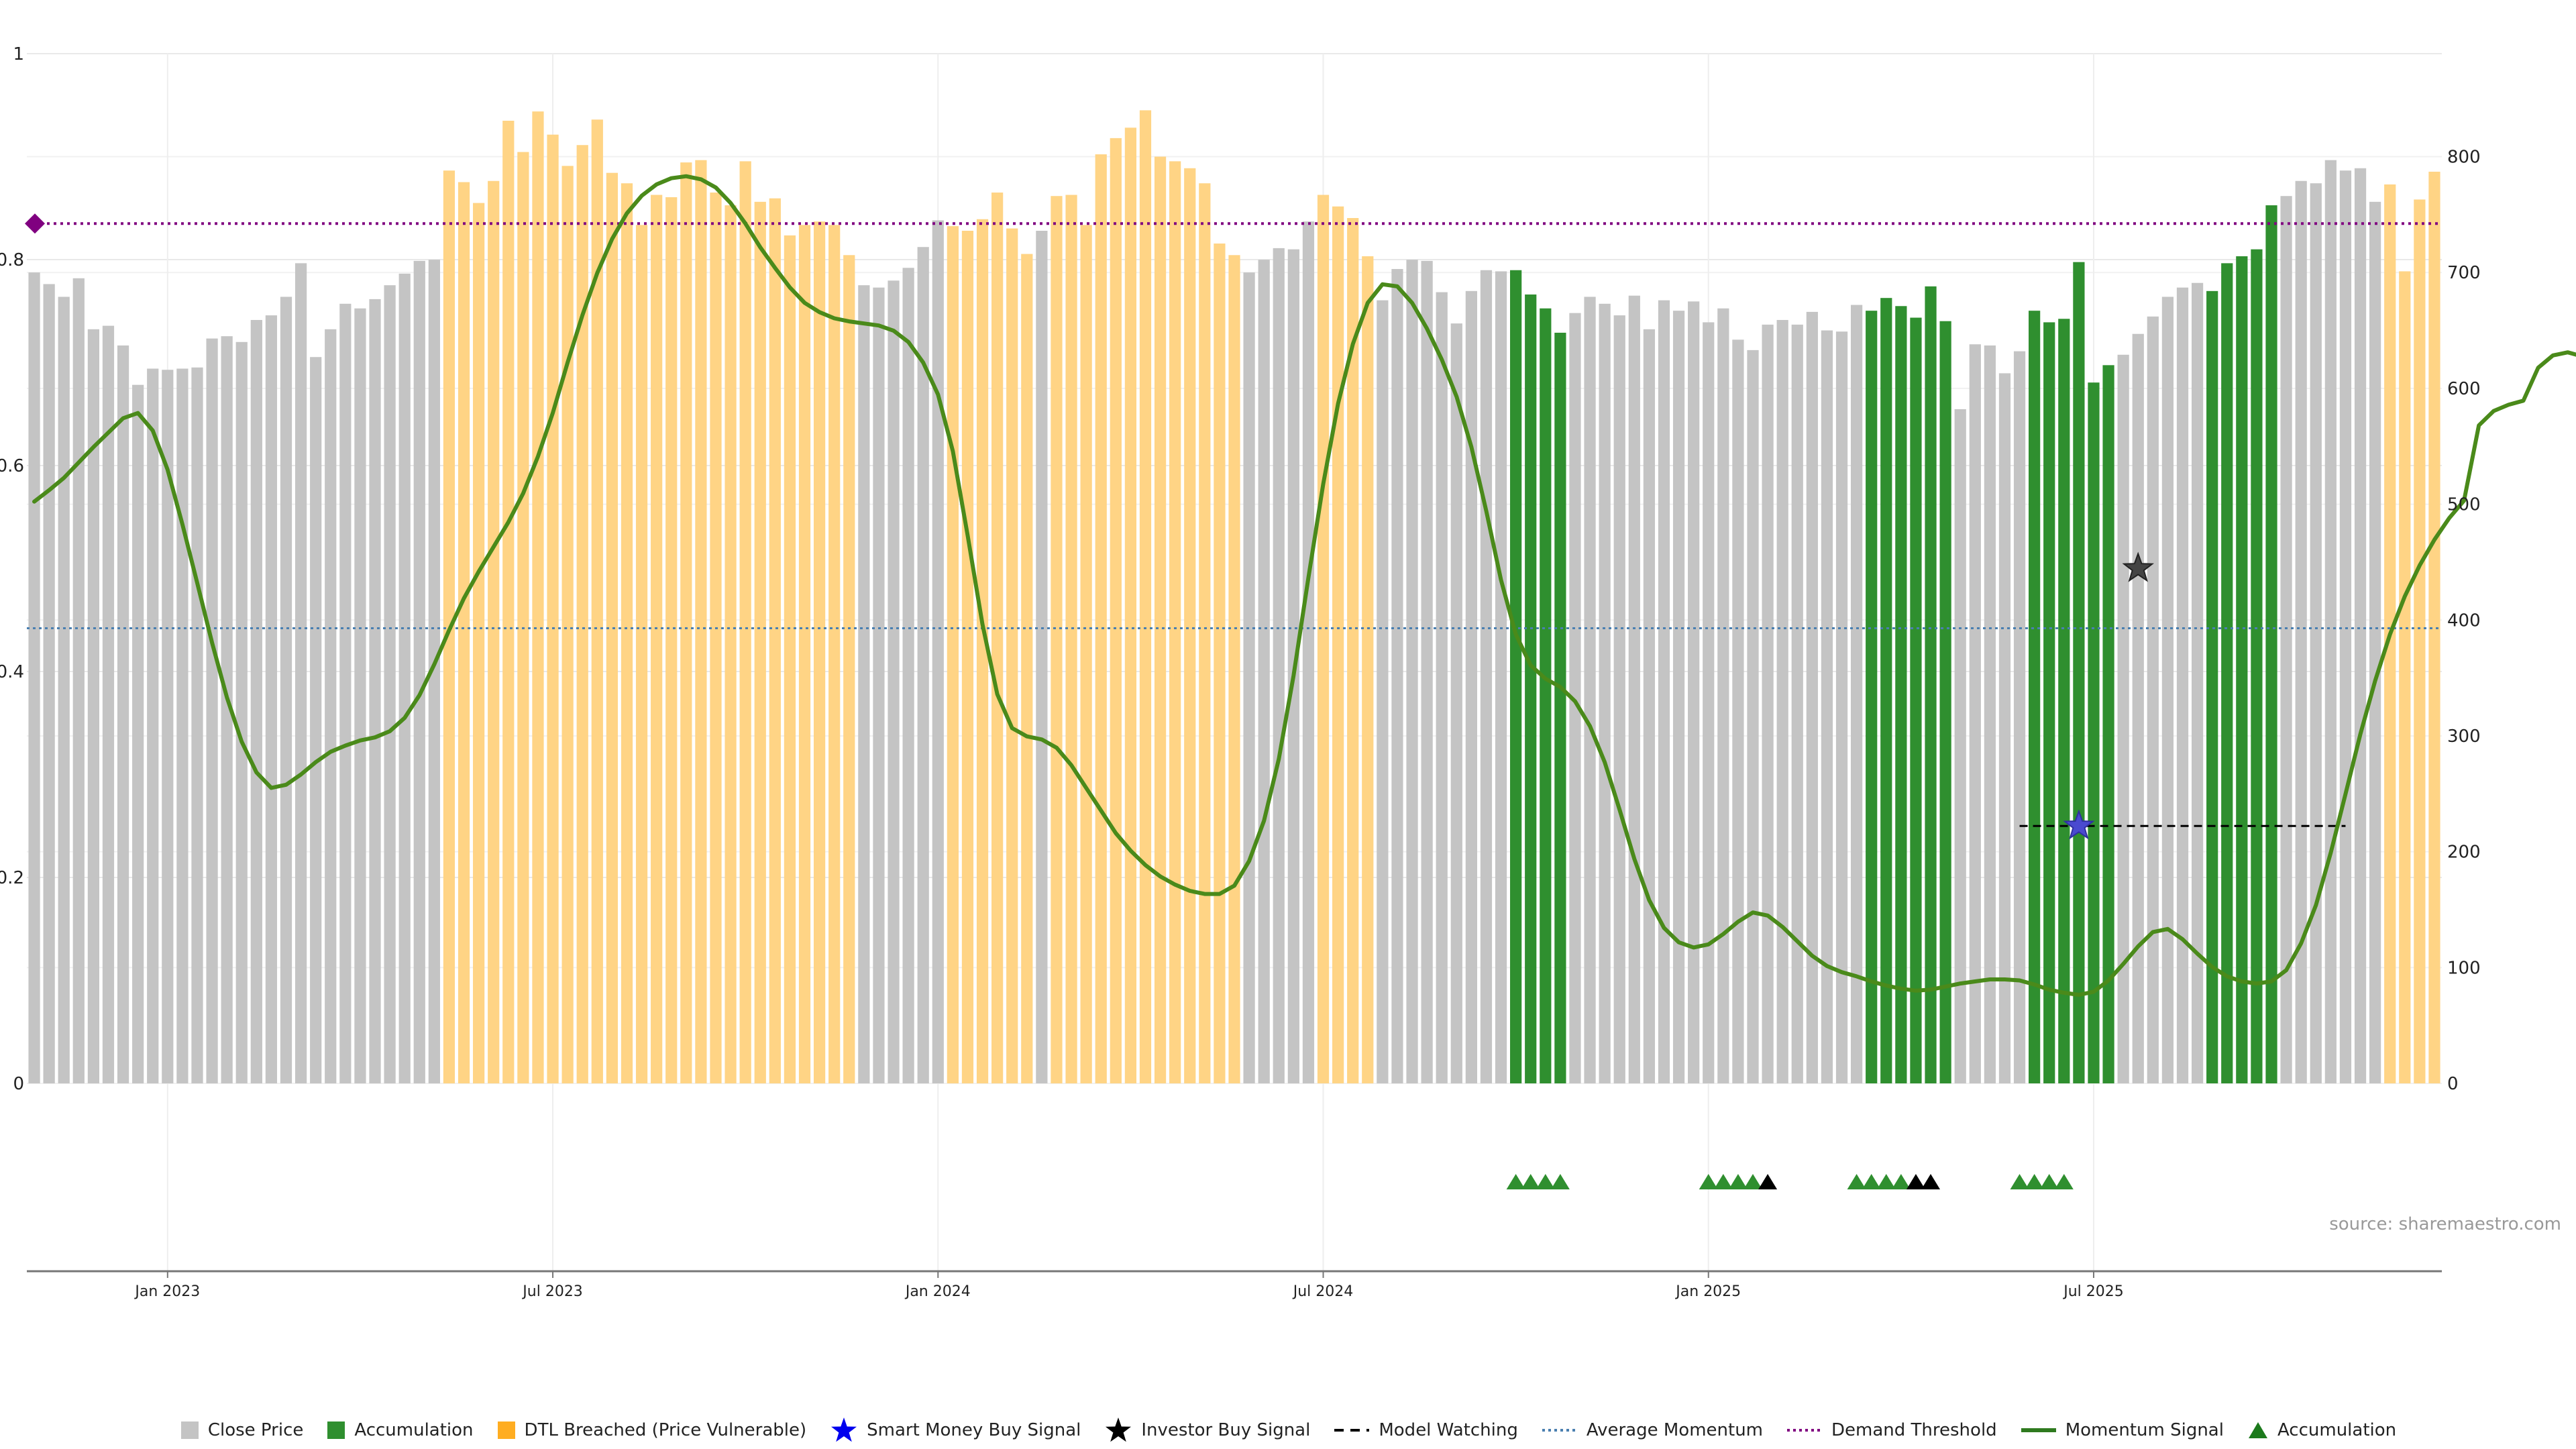  I want to click on line-icon, so click(2038, 1430).